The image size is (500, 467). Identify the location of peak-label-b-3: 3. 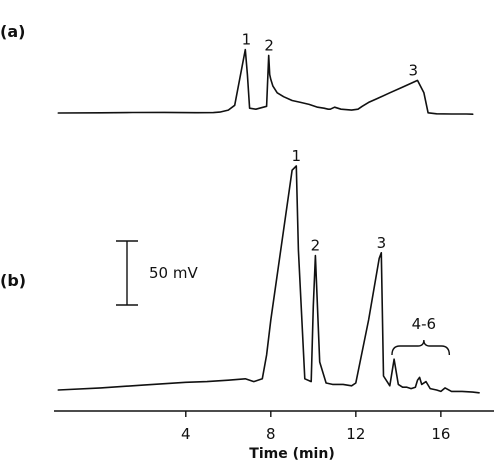
(382, 243).